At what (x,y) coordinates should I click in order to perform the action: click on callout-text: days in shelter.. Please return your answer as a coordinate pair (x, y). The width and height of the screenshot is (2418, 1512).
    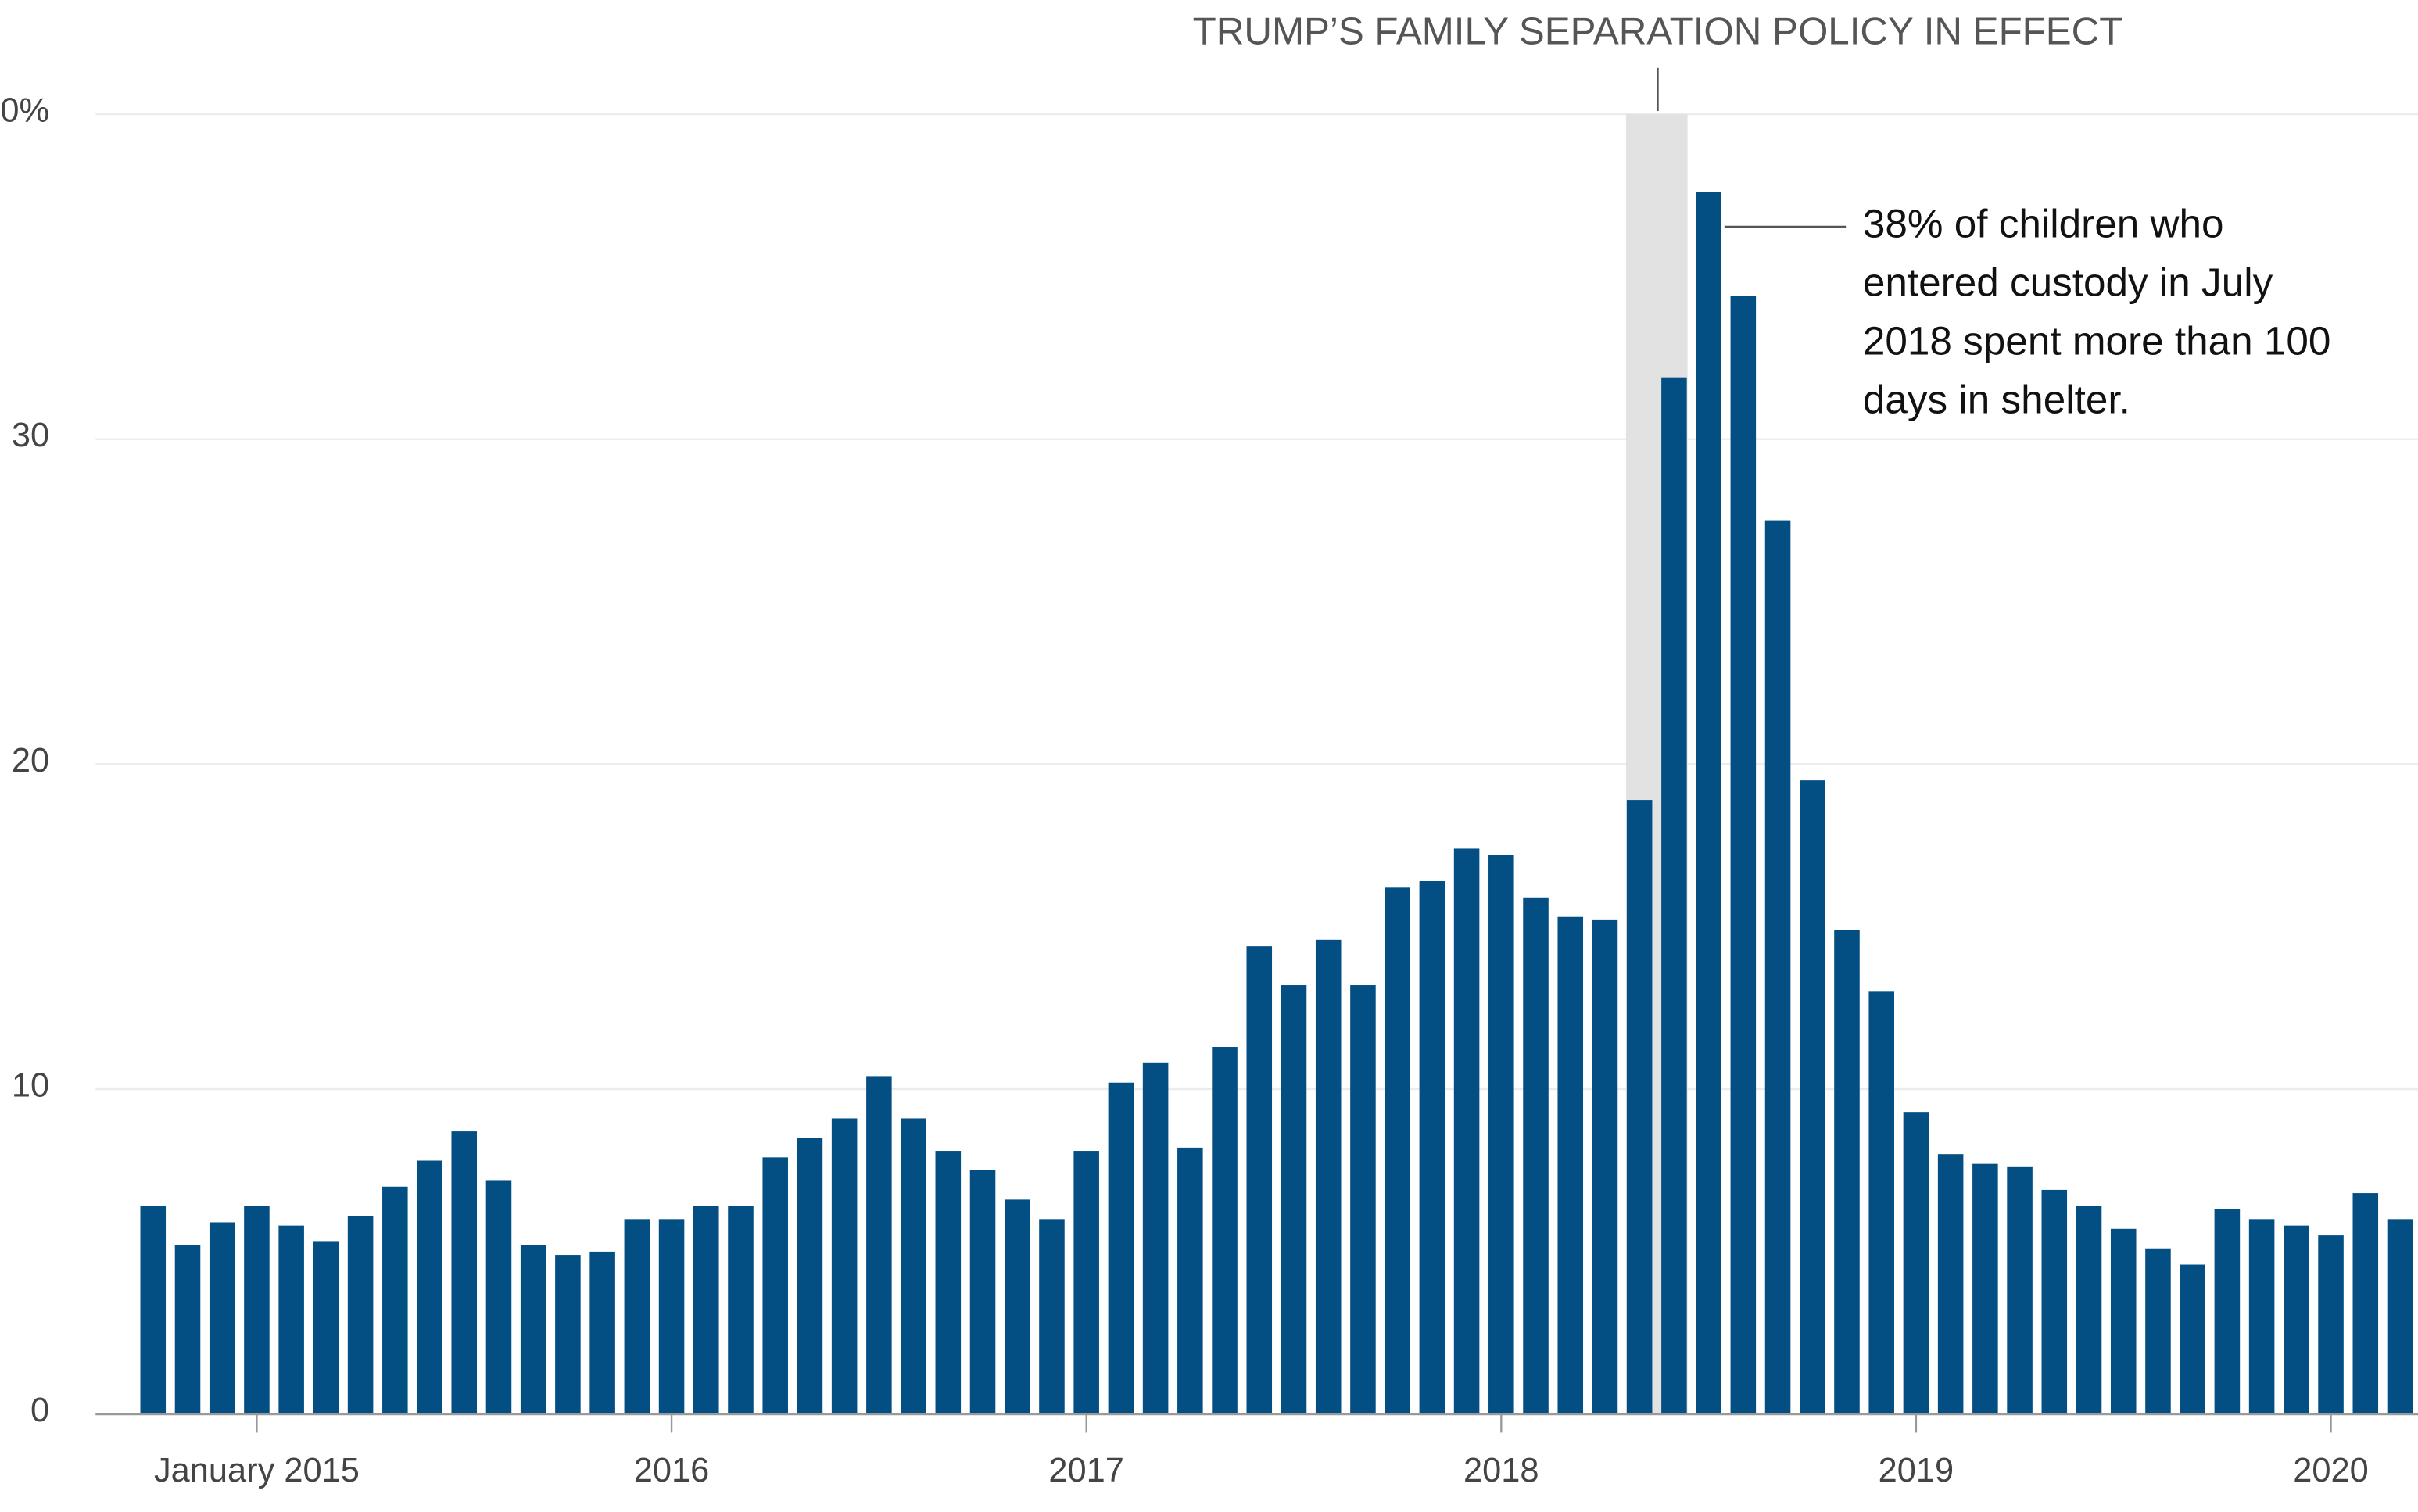
    Looking at the image, I should click on (1996, 399).